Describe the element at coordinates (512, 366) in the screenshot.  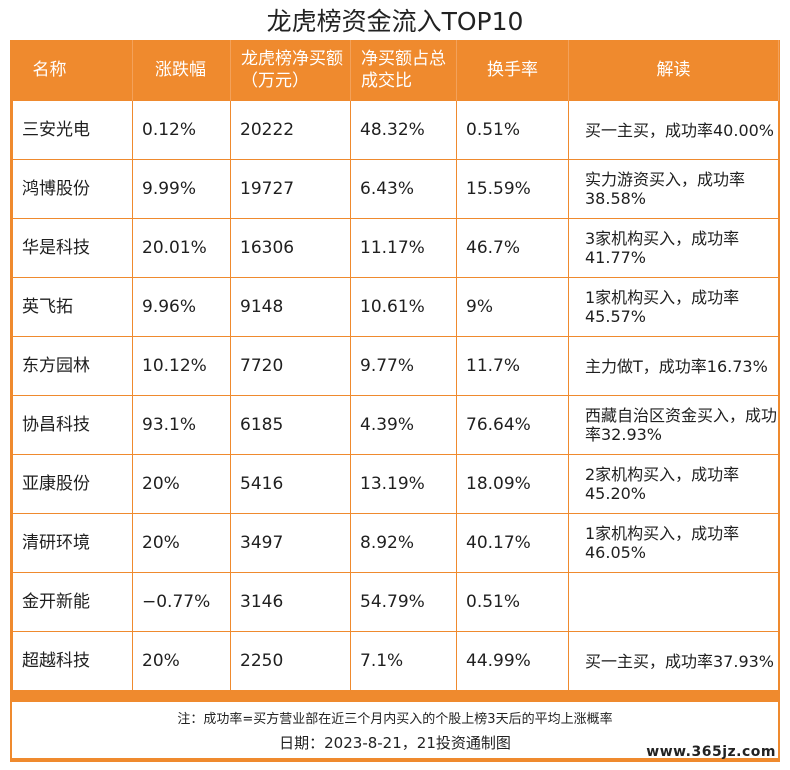
I see `turnover-cell: 11.7%` at that location.